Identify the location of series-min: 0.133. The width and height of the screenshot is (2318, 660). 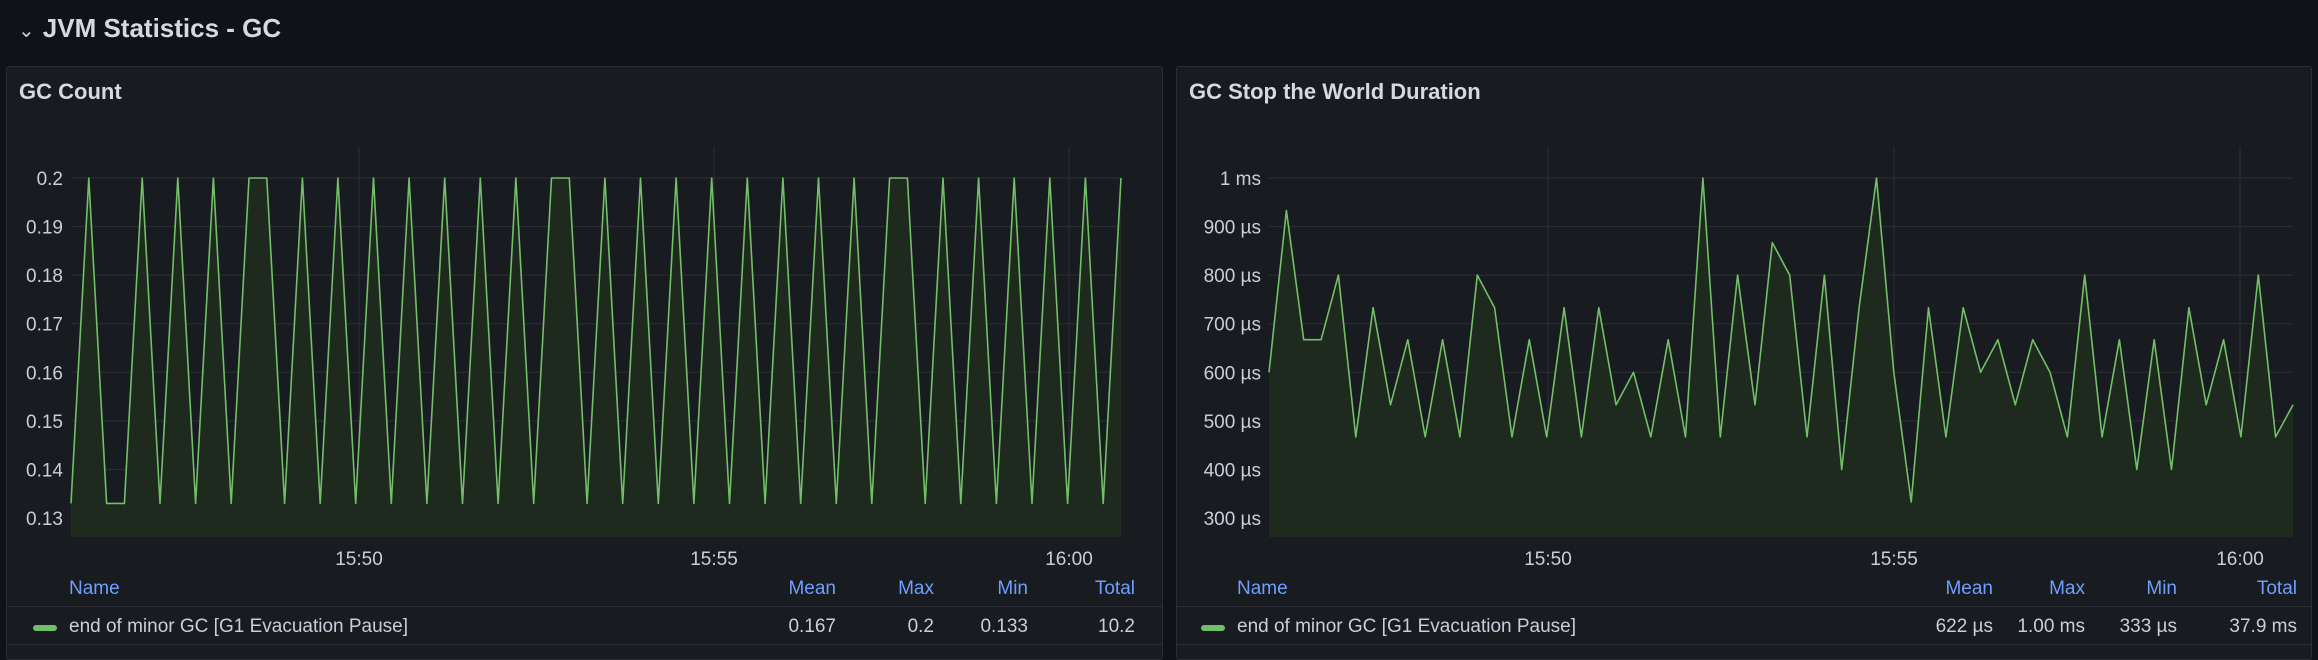
(1004, 626).